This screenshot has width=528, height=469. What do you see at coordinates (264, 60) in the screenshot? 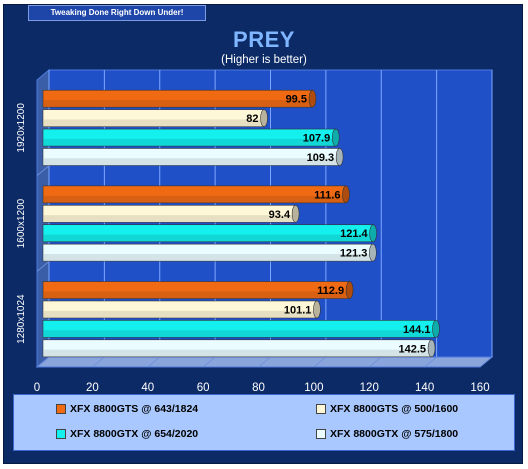
I see `chart-subtitle: (Higher is better)` at bounding box center [264, 60].